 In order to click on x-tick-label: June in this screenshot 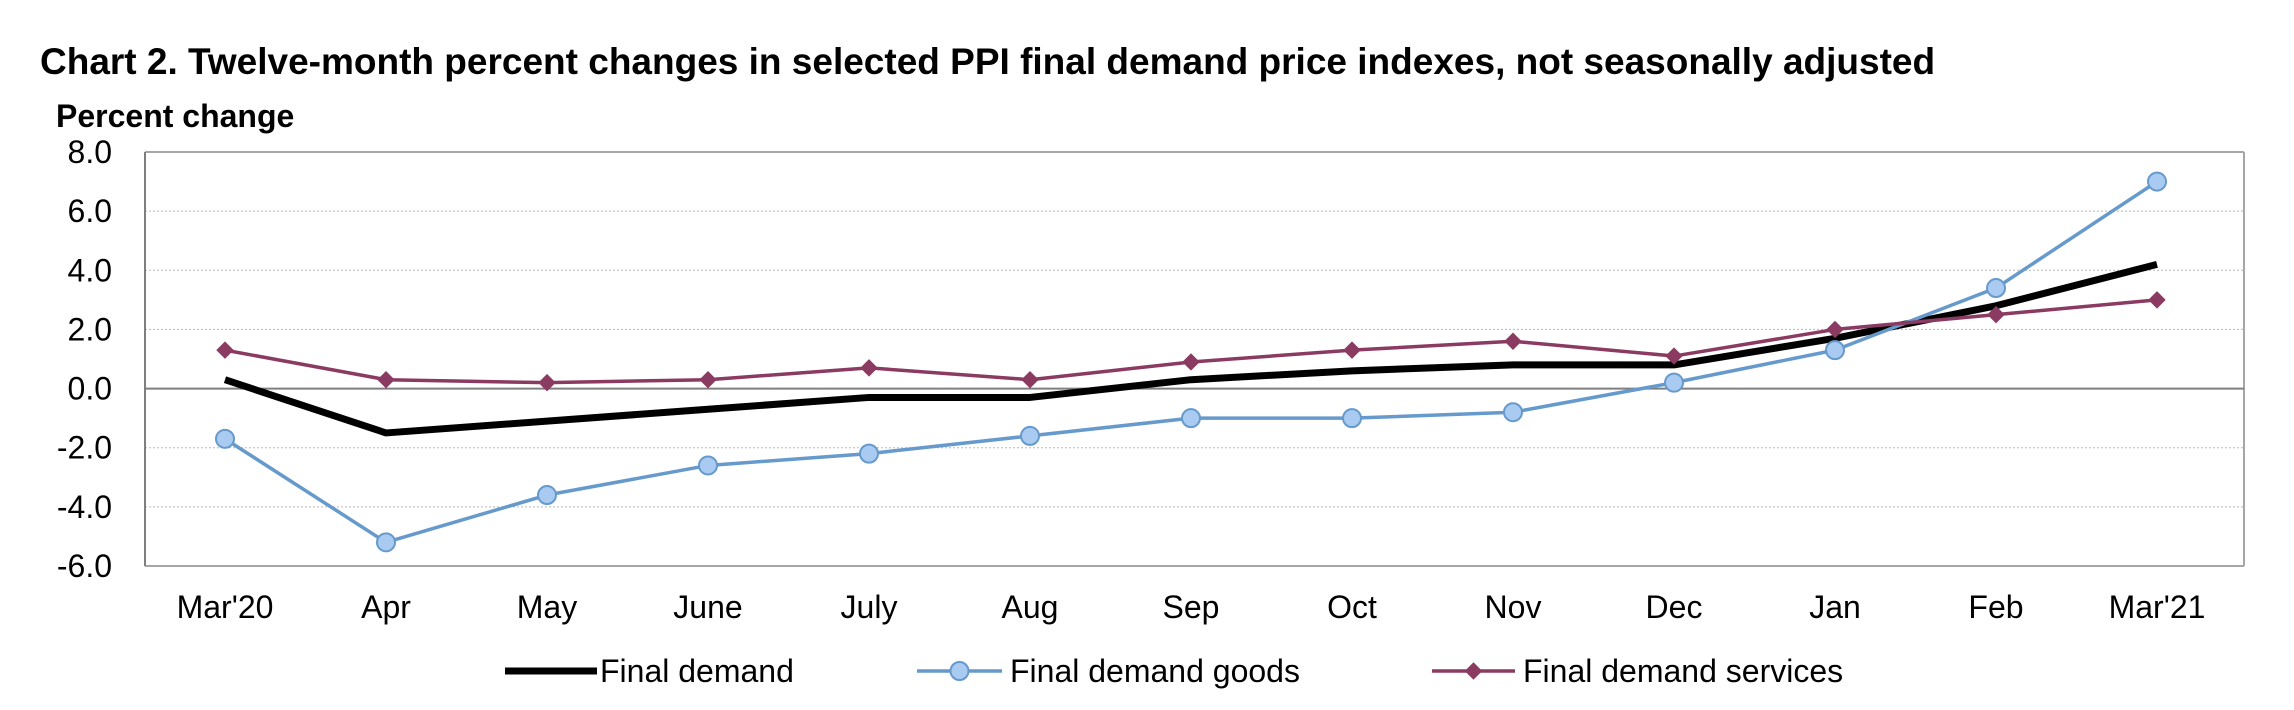, I will do `click(707, 607)`.